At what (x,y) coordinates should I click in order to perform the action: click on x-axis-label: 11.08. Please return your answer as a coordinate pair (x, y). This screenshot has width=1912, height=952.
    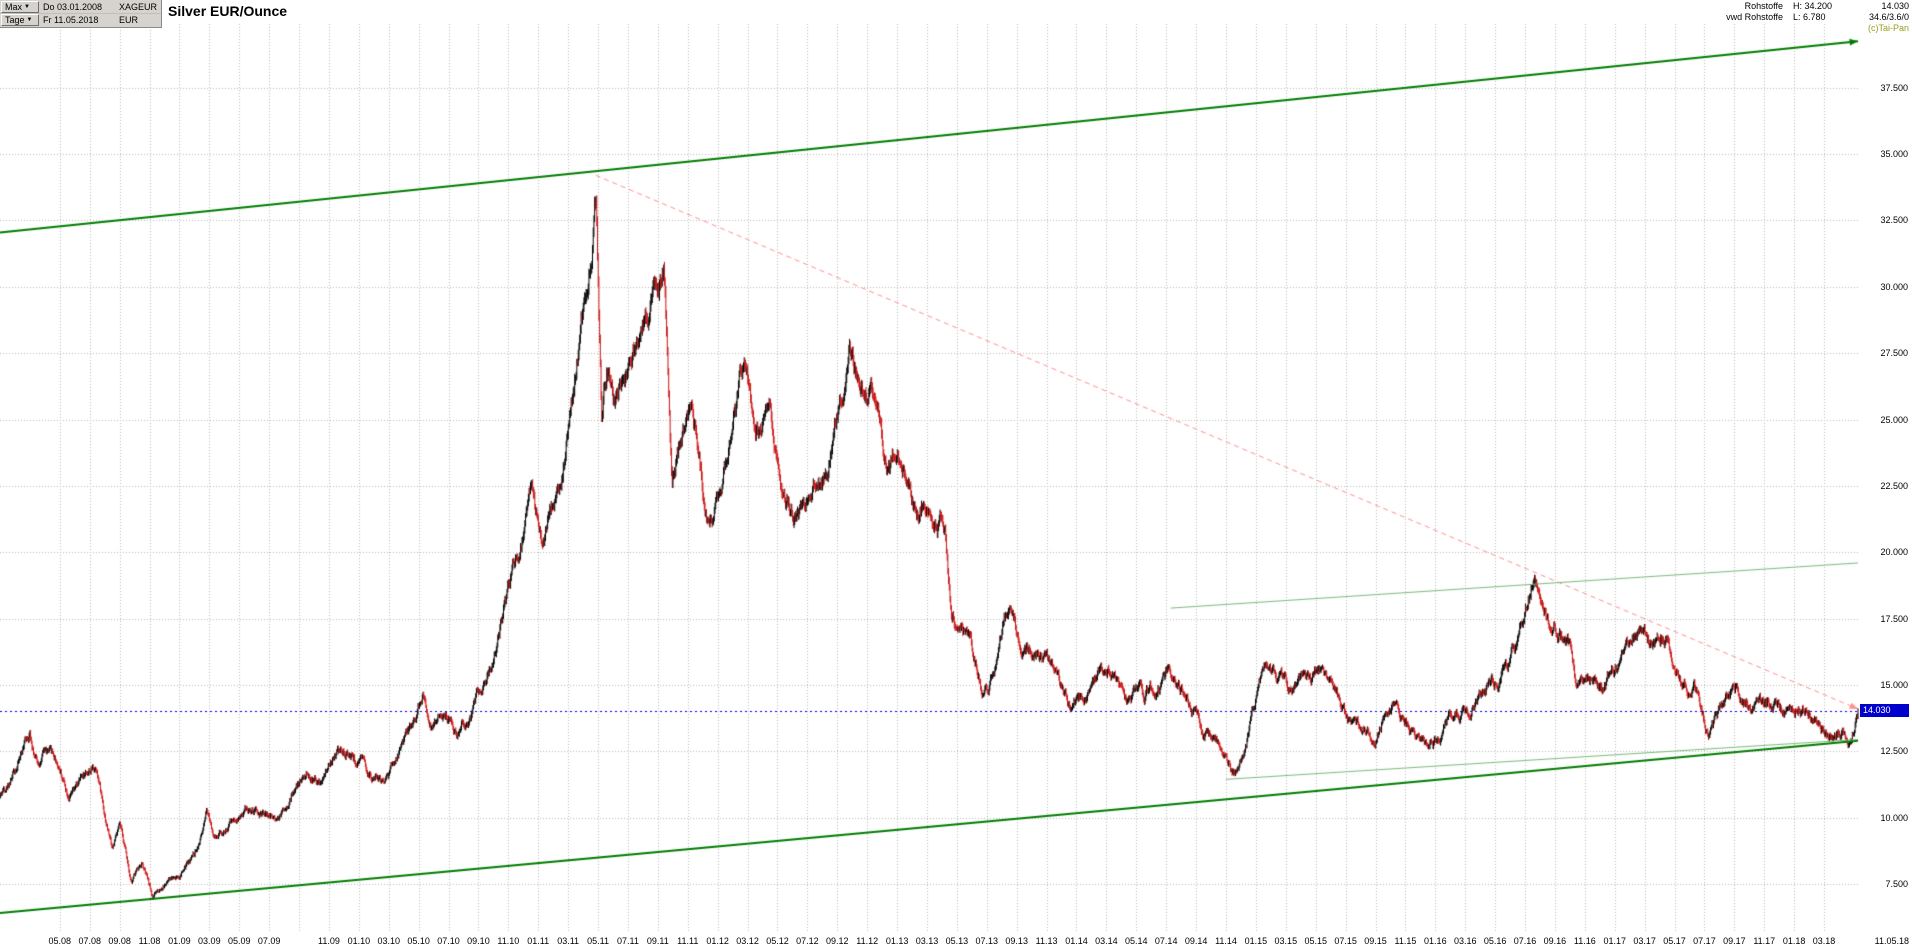
    Looking at the image, I should click on (149, 941).